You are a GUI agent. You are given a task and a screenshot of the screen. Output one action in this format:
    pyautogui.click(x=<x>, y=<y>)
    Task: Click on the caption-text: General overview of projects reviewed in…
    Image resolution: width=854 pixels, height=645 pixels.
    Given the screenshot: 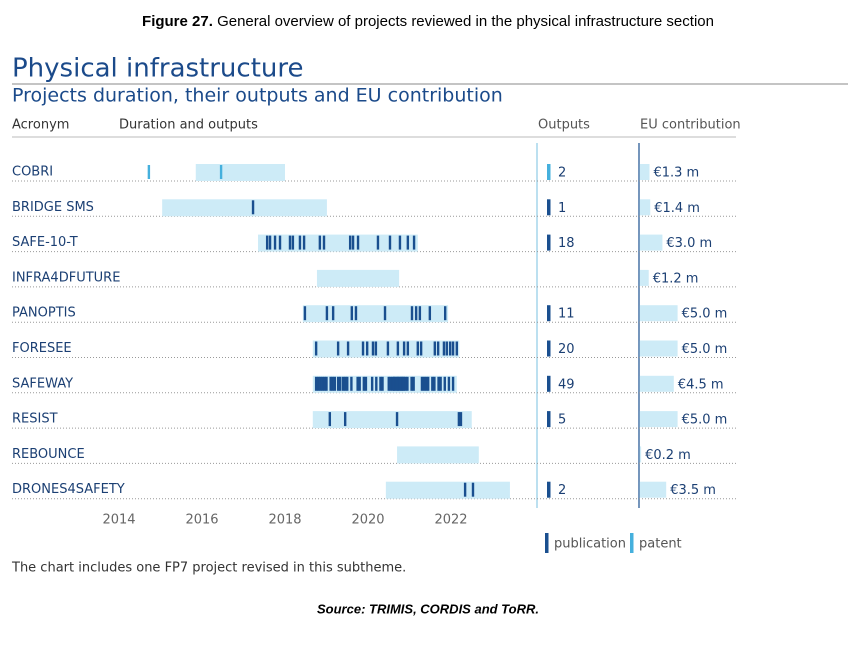 What is the action you would take?
    pyautogui.click(x=465, y=21)
    